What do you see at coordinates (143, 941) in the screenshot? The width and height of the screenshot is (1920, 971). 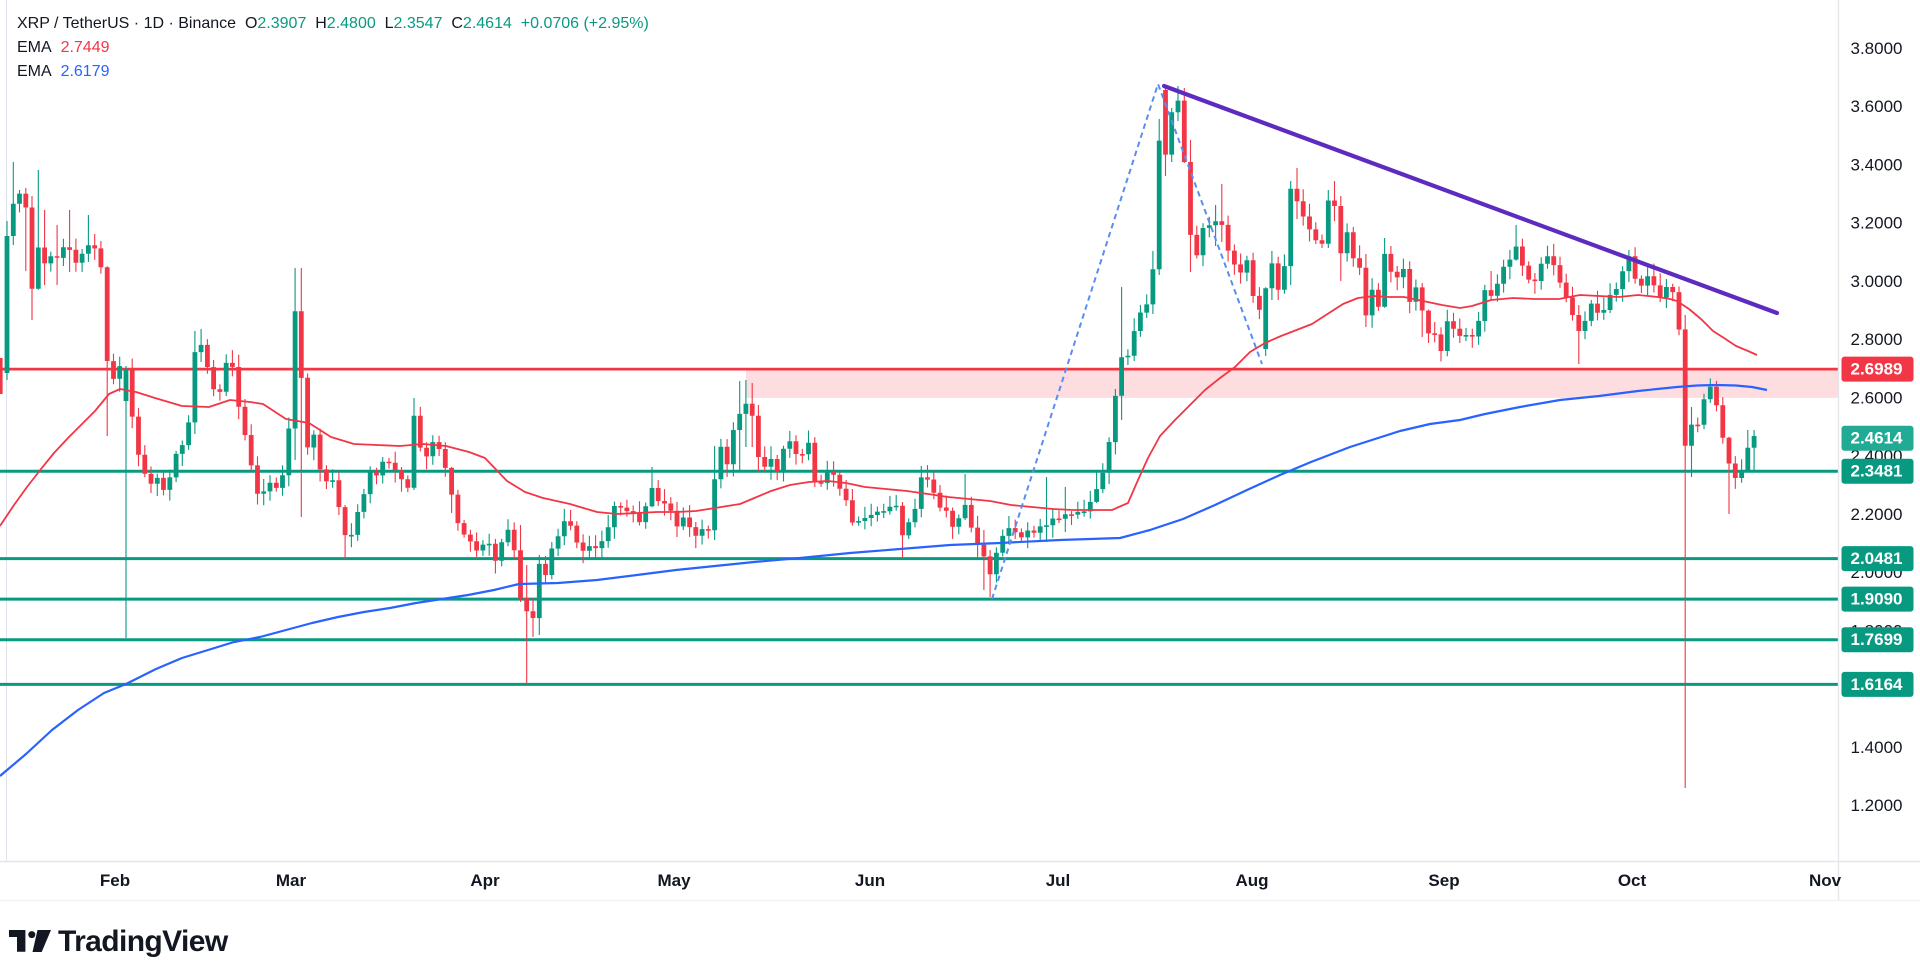 I see `svg-text: TradingView` at bounding box center [143, 941].